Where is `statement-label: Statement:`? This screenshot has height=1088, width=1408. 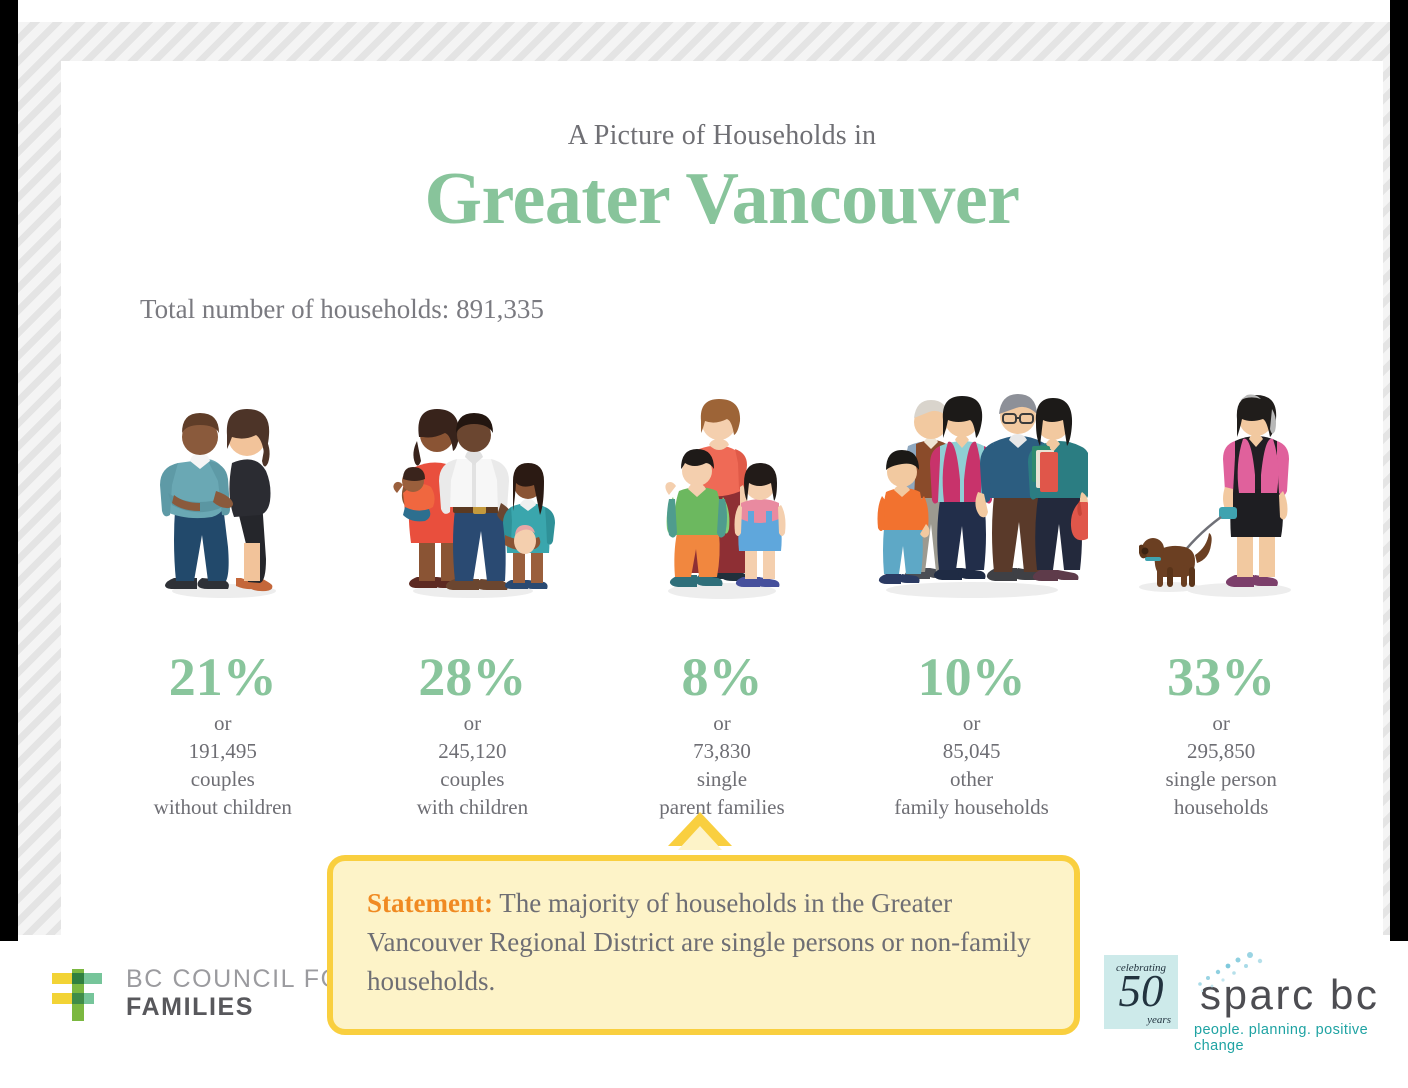 statement-label: Statement: is located at coordinates (430, 903).